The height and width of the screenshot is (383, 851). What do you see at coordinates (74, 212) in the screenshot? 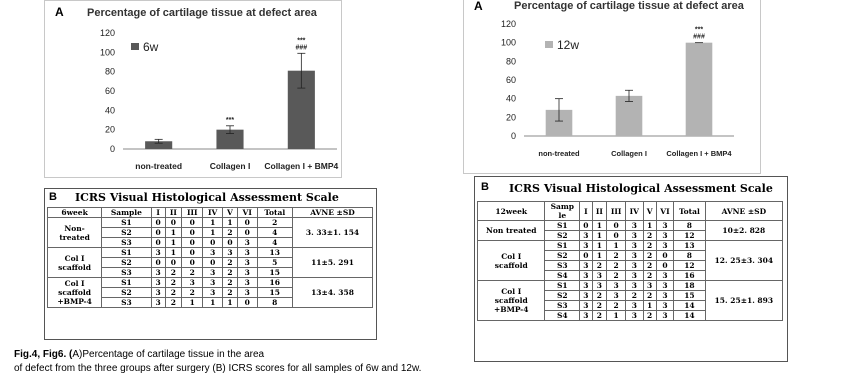
I see `table-header-cell: 6week` at bounding box center [74, 212].